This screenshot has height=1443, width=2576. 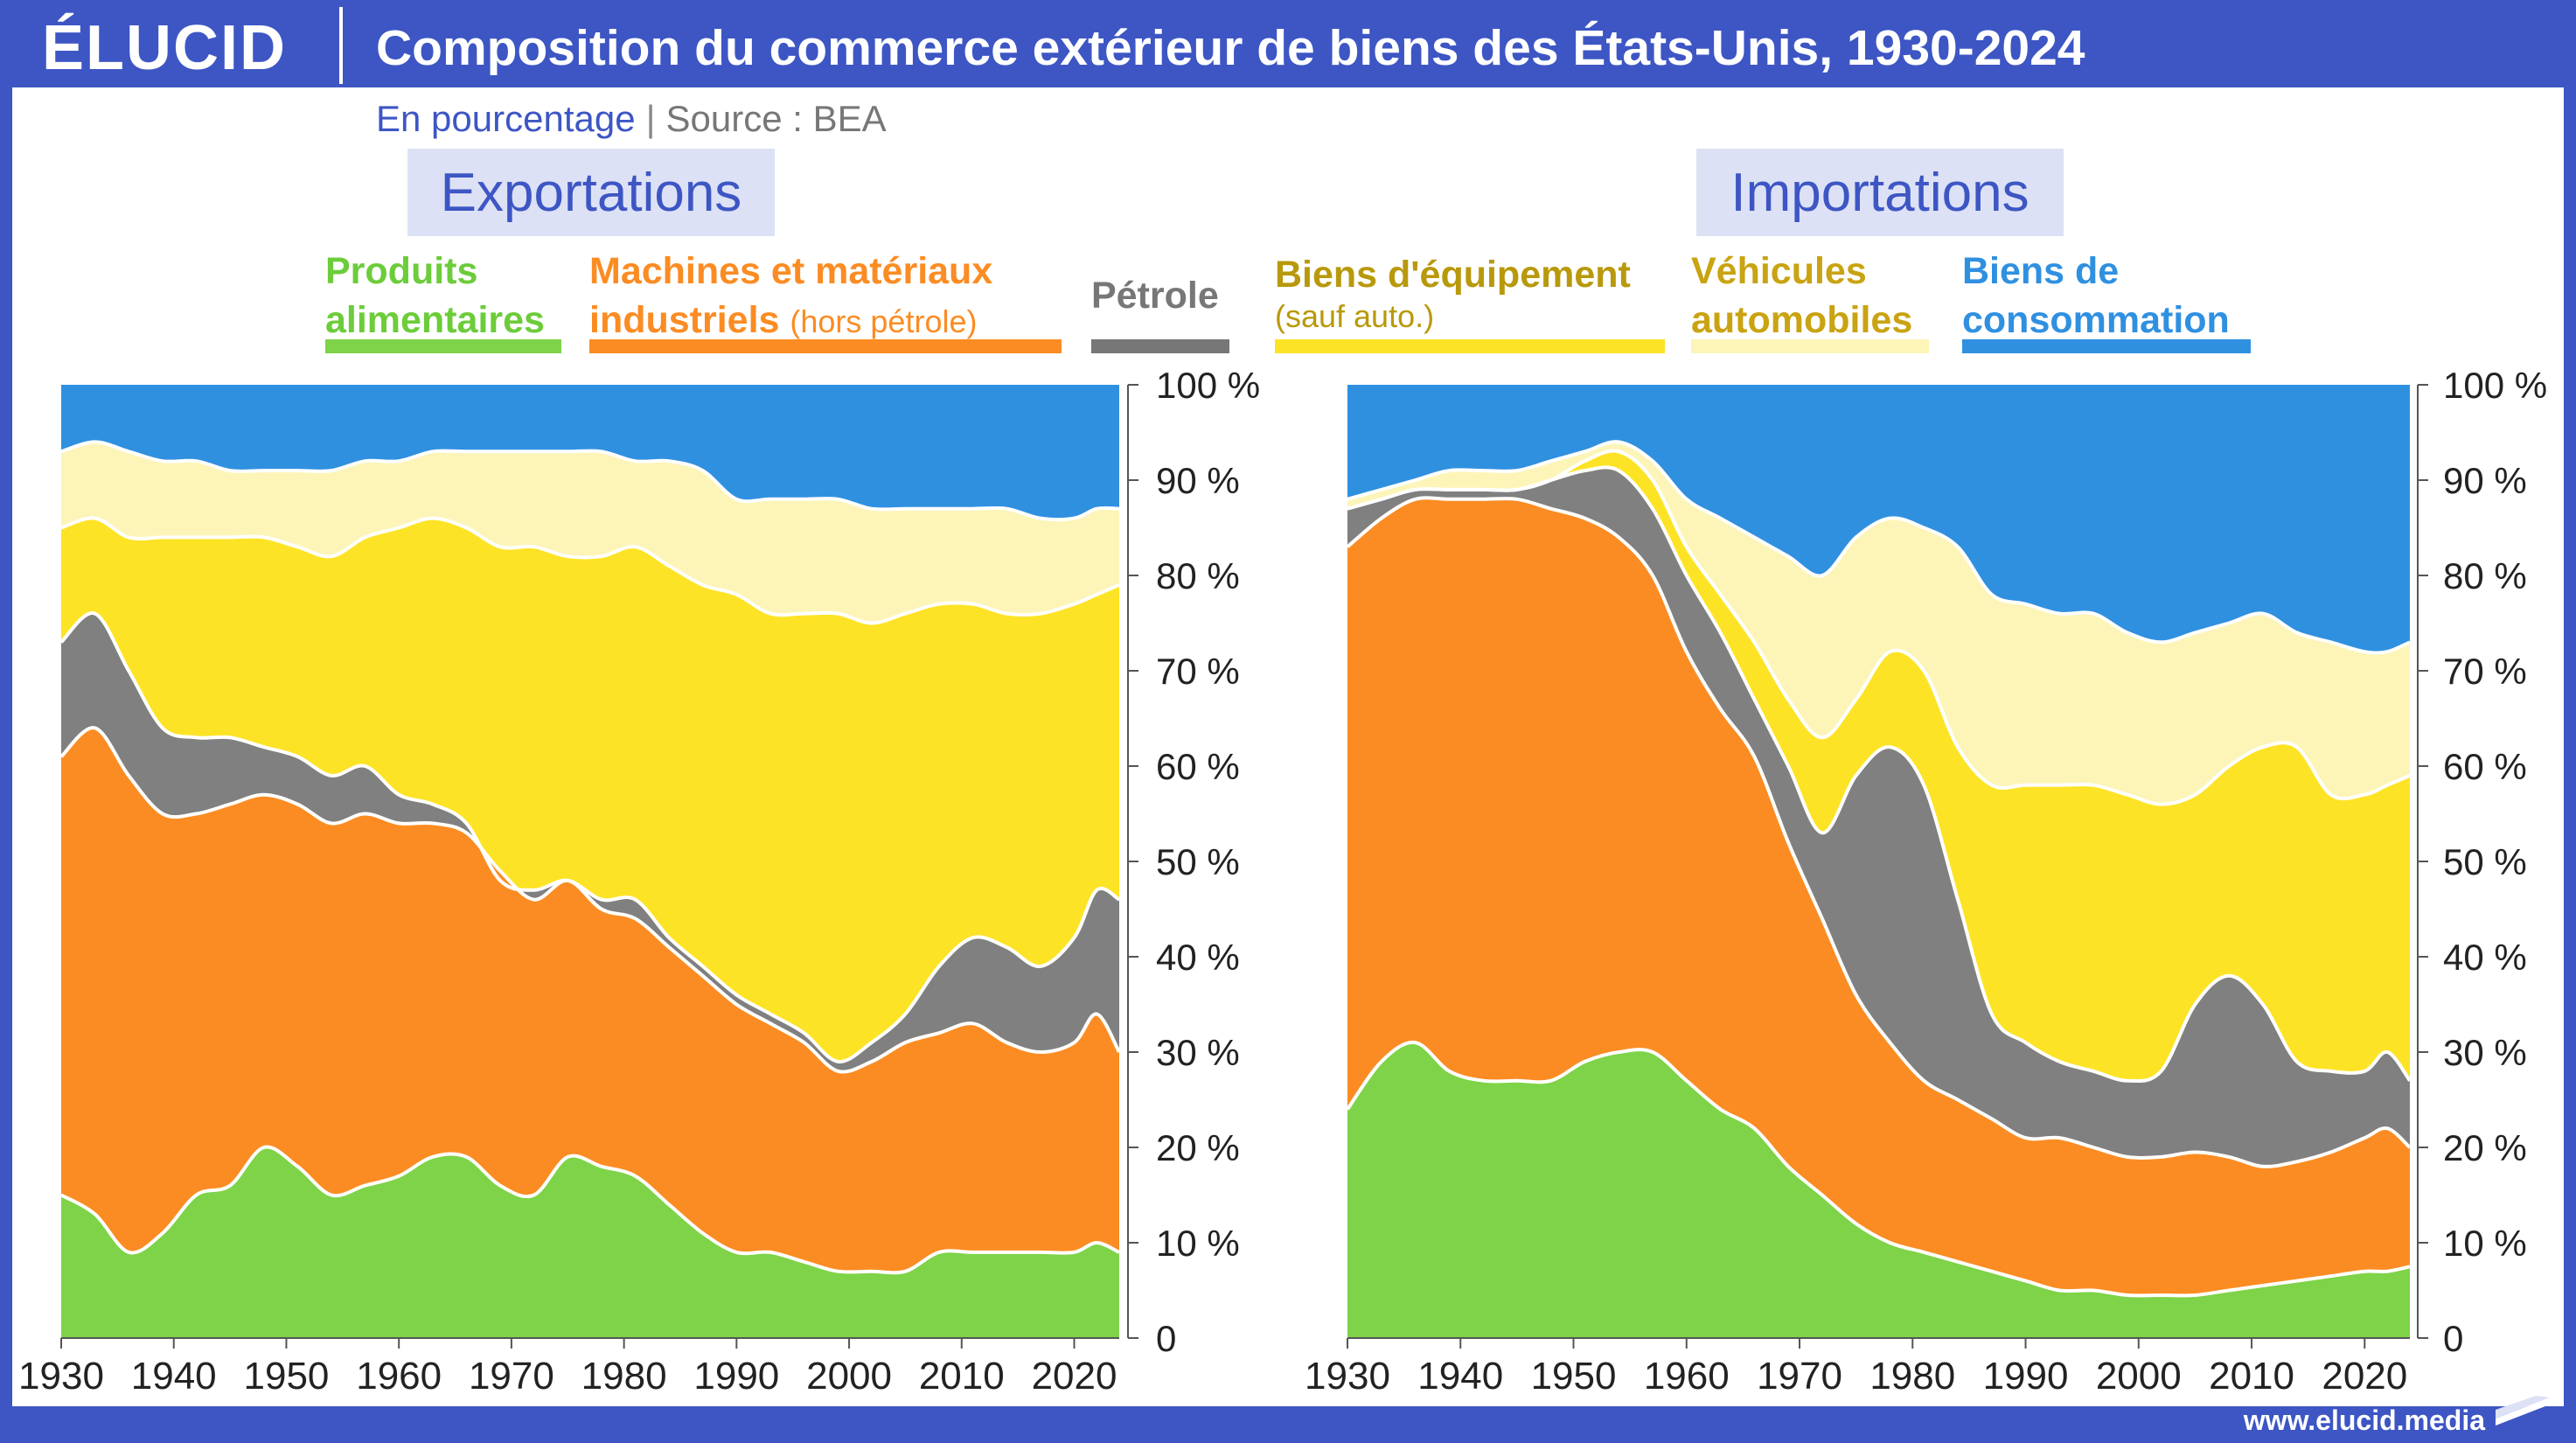 What do you see at coordinates (1198, 1147) in the screenshot?
I see `exports-ytick-label: 20 %` at bounding box center [1198, 1147].